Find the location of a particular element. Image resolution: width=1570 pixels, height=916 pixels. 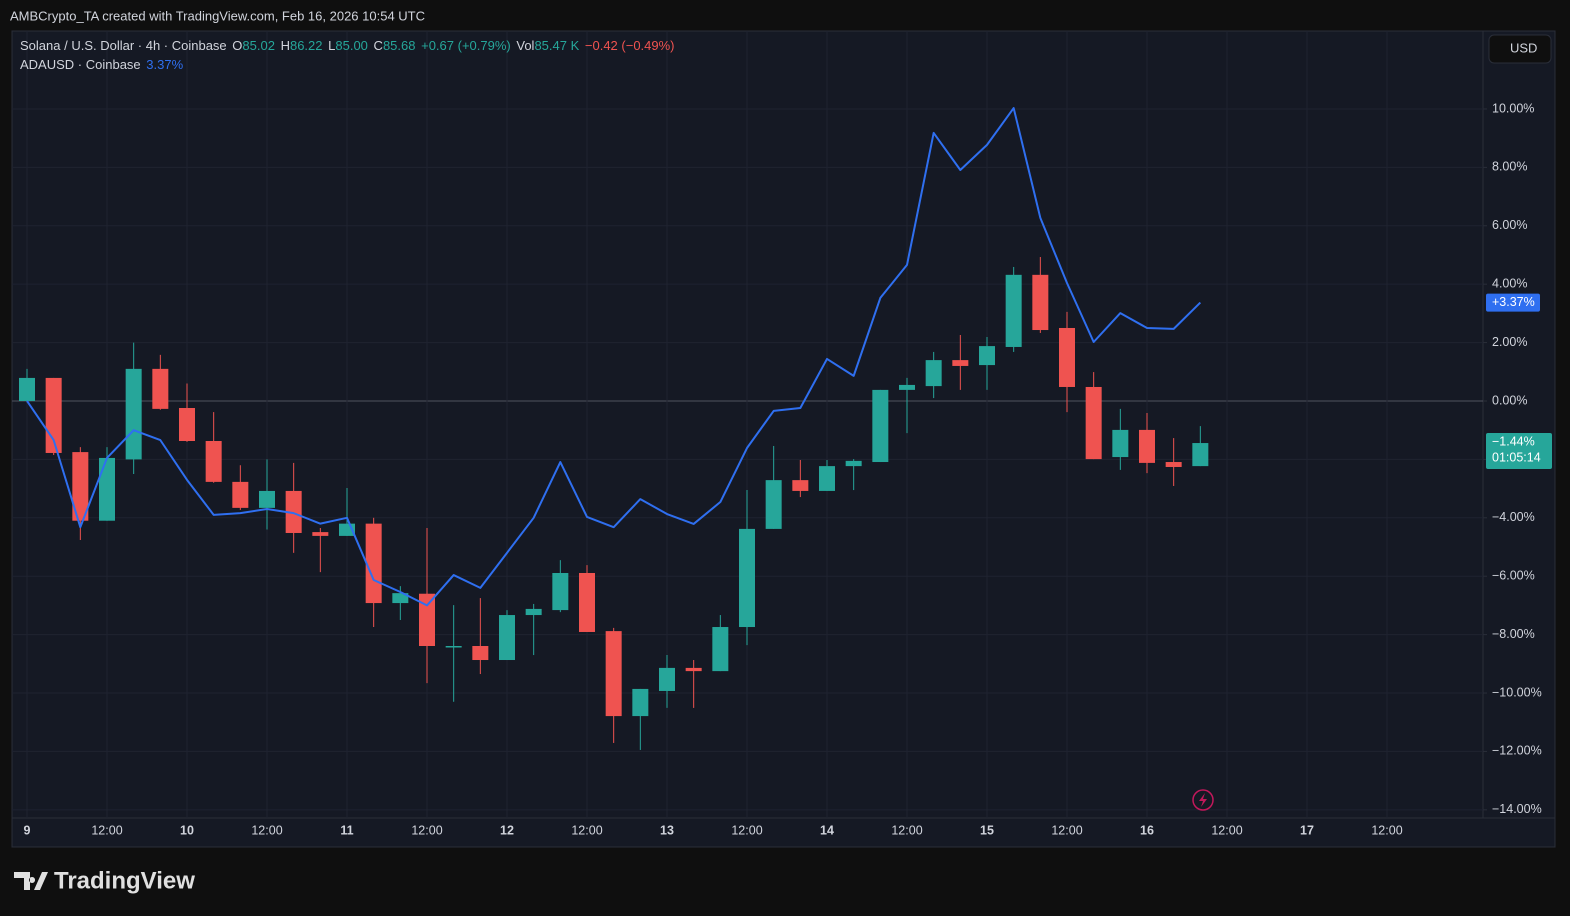

legend-compare: ADAUSD · Coinbase 3.37% is located at coordinates (102, 64).